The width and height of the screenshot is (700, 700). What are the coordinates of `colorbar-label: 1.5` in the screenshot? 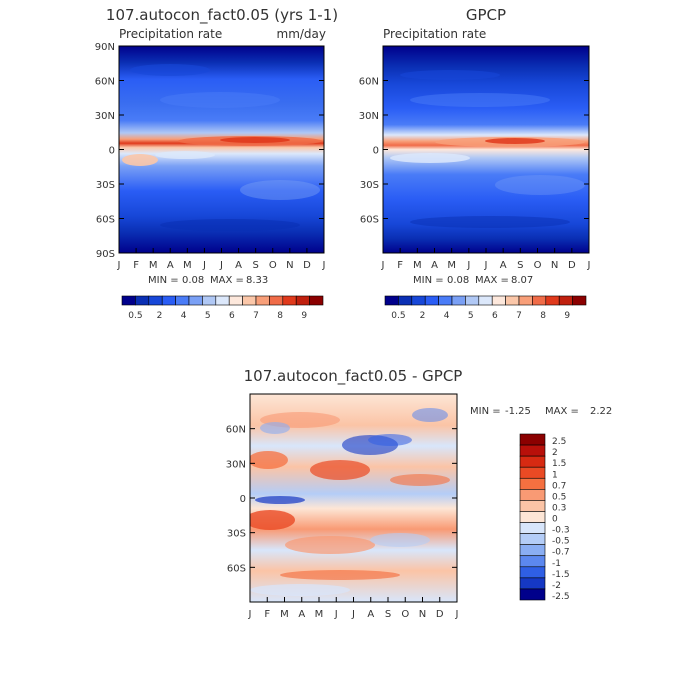 It's located at (559, 464).